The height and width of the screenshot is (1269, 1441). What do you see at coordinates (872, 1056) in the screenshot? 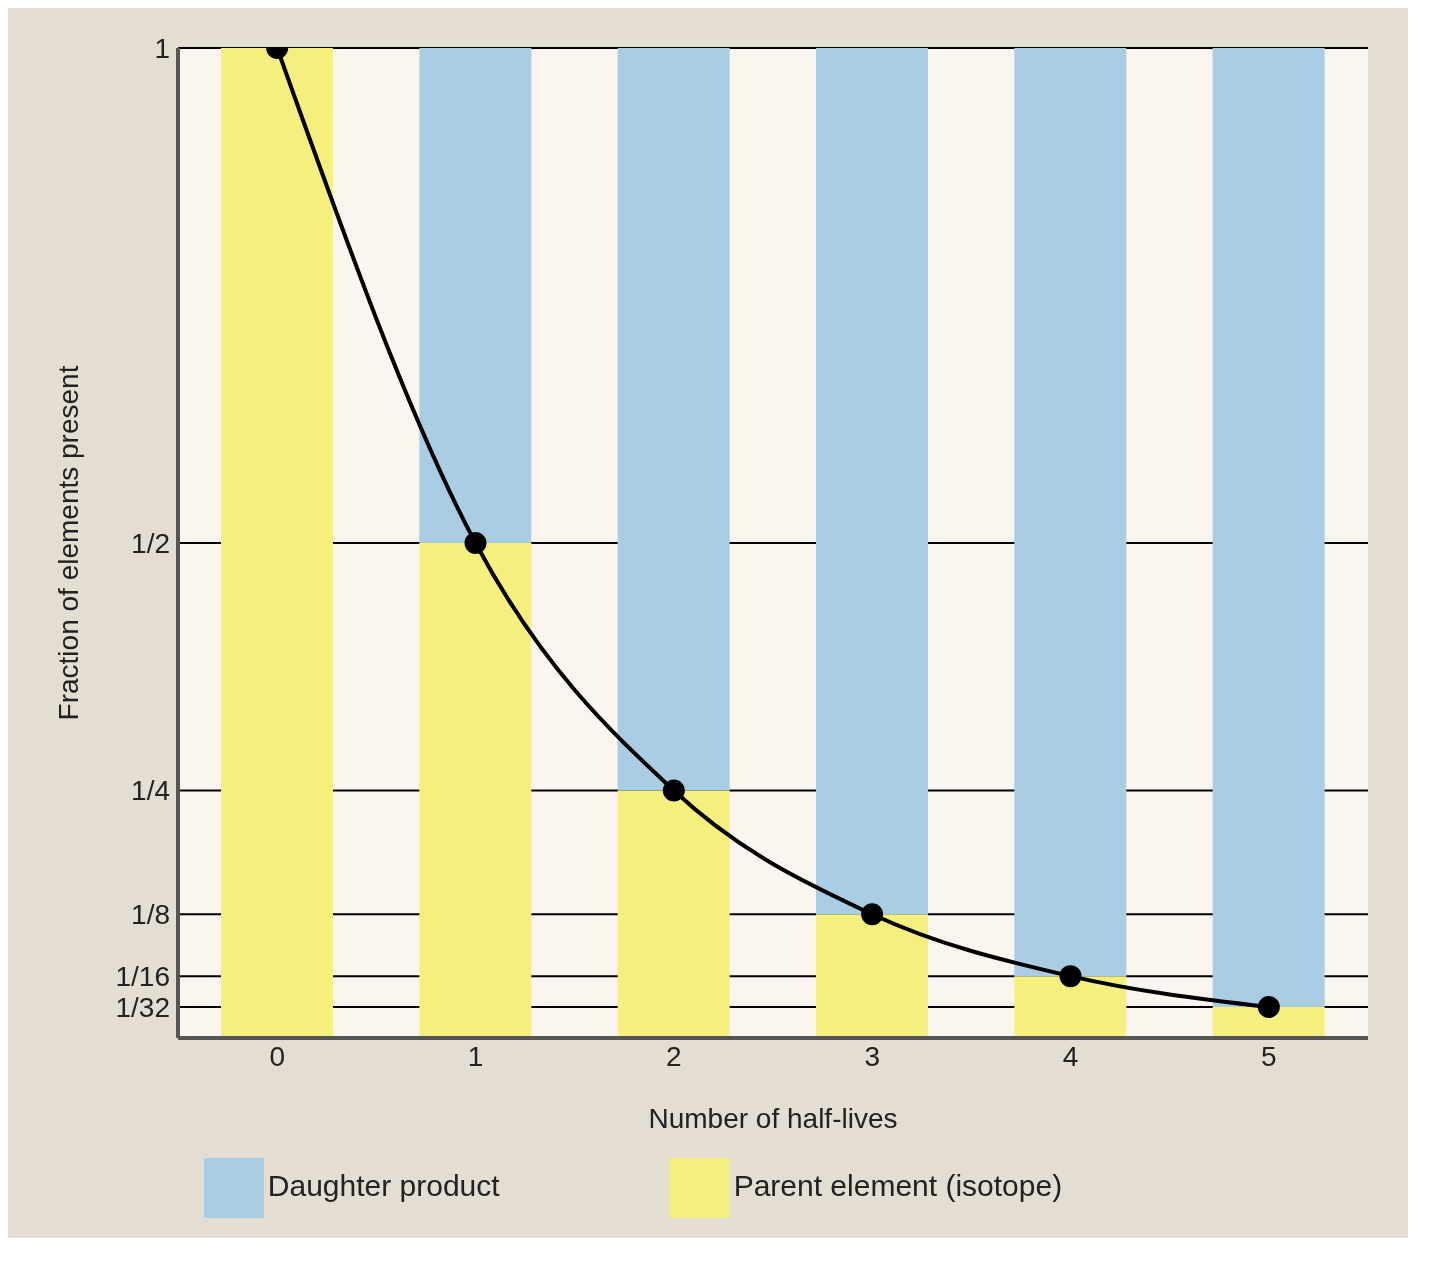
I see `x-tick-label: 3` at bounding box center [872, 1056].